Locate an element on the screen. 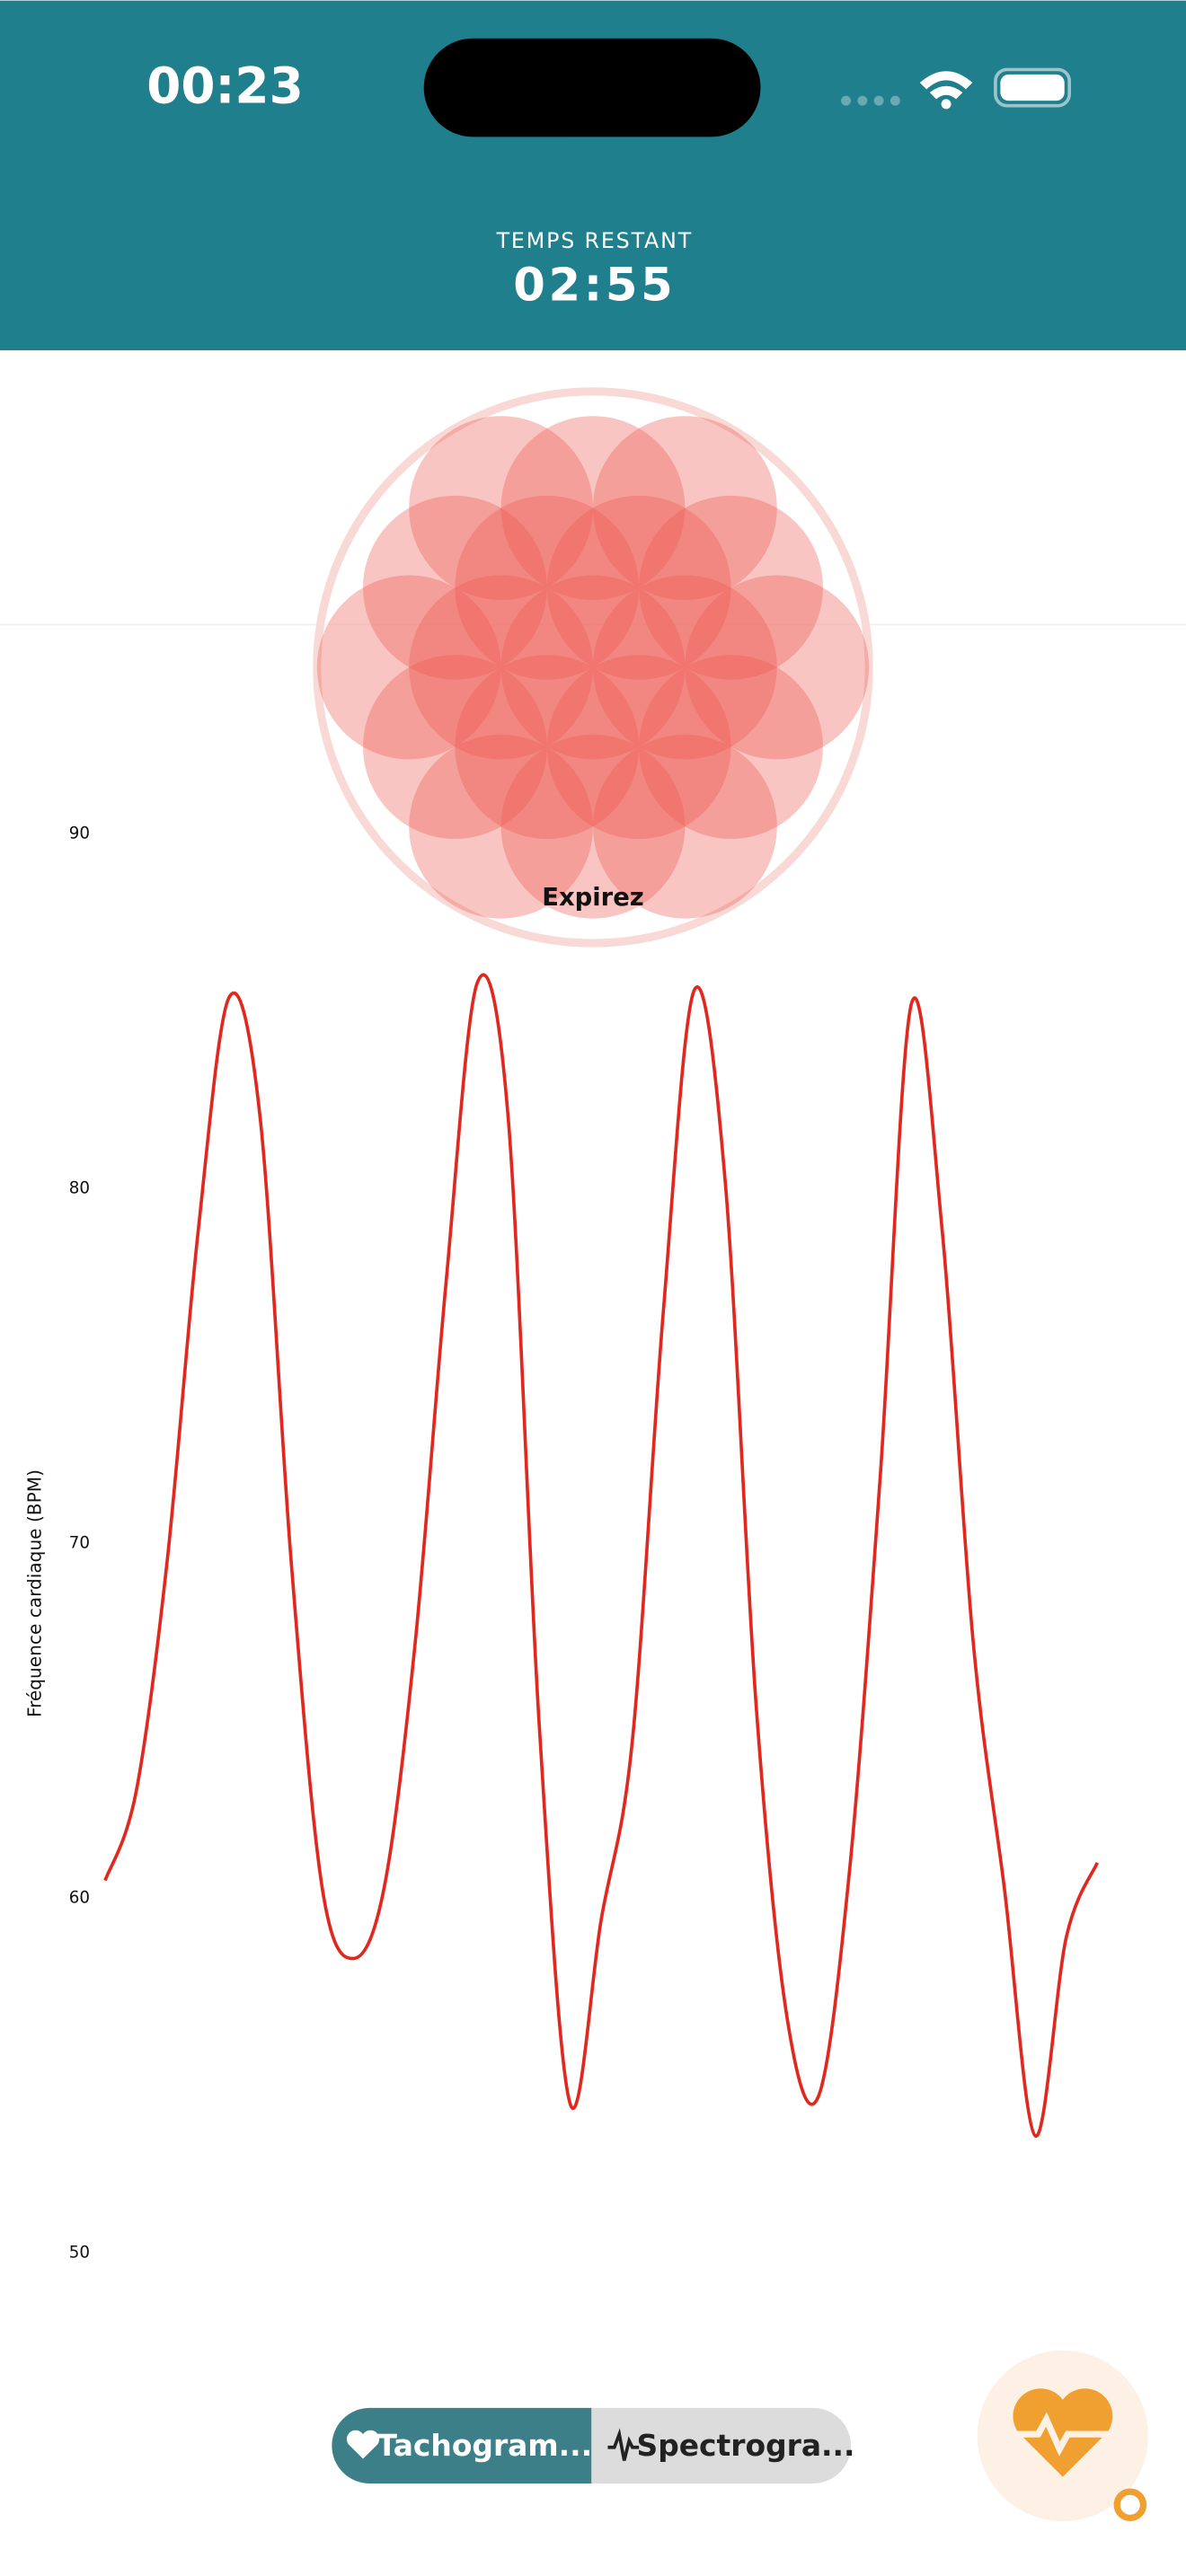  breathing-flower is located at coordinates (593, 667).